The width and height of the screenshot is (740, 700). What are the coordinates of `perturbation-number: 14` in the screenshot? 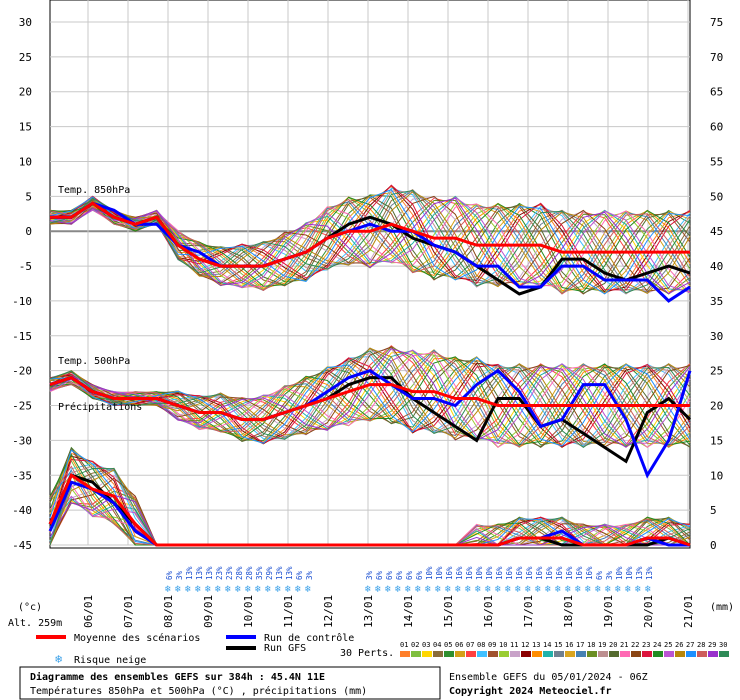 It's located at (547, 645).